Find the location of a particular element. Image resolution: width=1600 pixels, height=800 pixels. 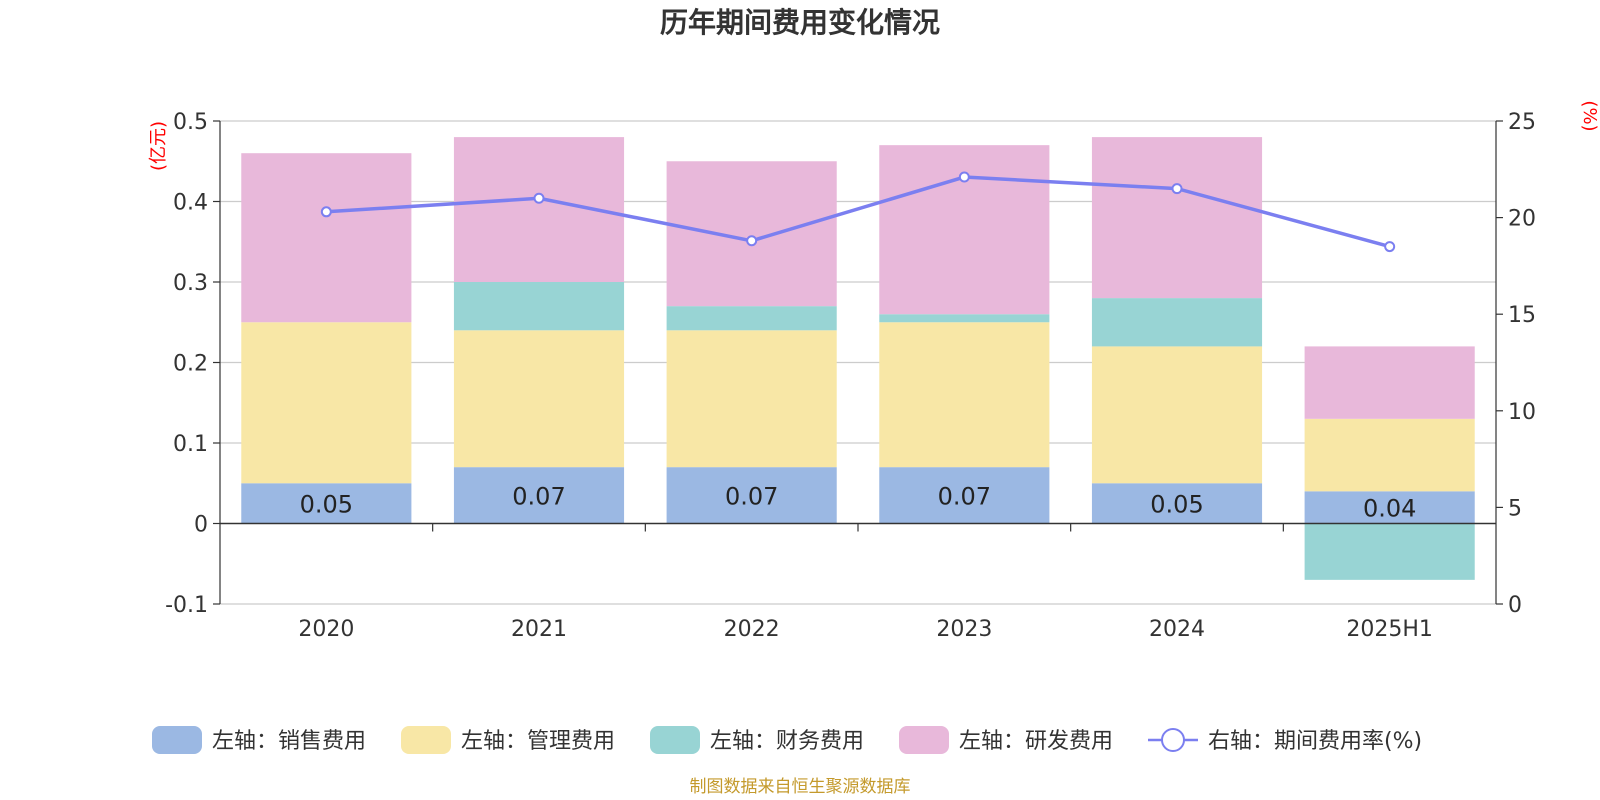

right-tick-label: 20 is located at coordinates (1522, 219).